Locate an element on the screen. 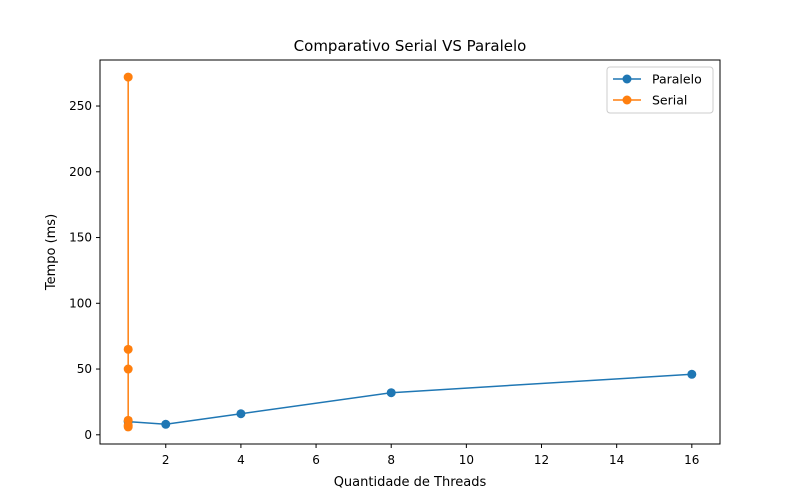 This screenshot has width=800, height=500. y-tick-label: 200 is located at coordinates (80, 172).